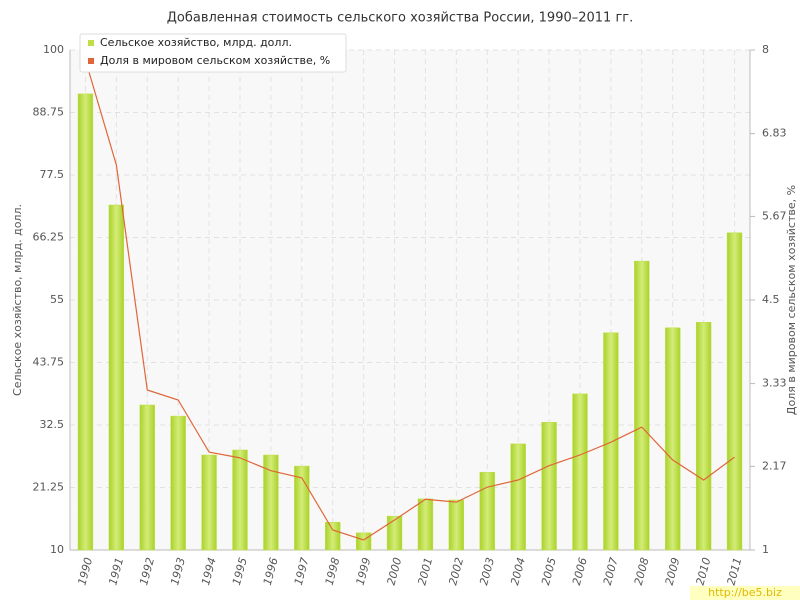 The width and height of the screenshot is (800, 600). Describe the element at coordinates (774, 465) in the screenshot. I see `y2-tick-label: 2.17` at that location.